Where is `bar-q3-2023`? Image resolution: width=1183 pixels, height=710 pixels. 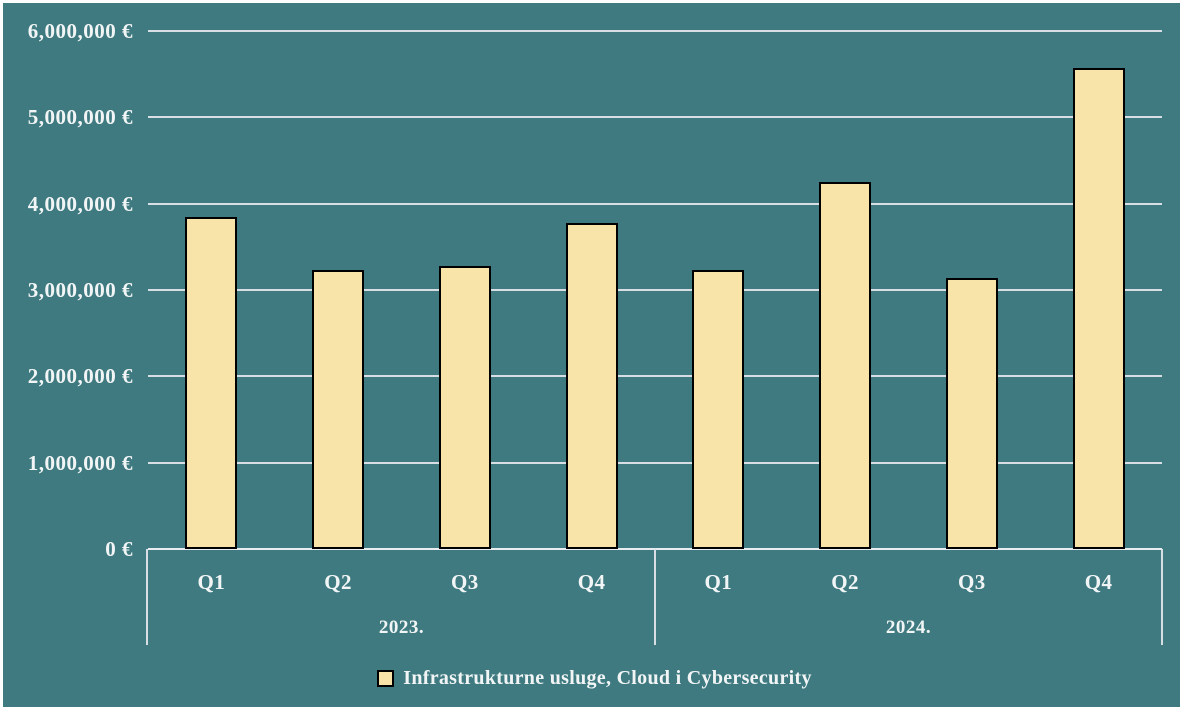 bar-q3-2023 is located at coordinates (464, 407).